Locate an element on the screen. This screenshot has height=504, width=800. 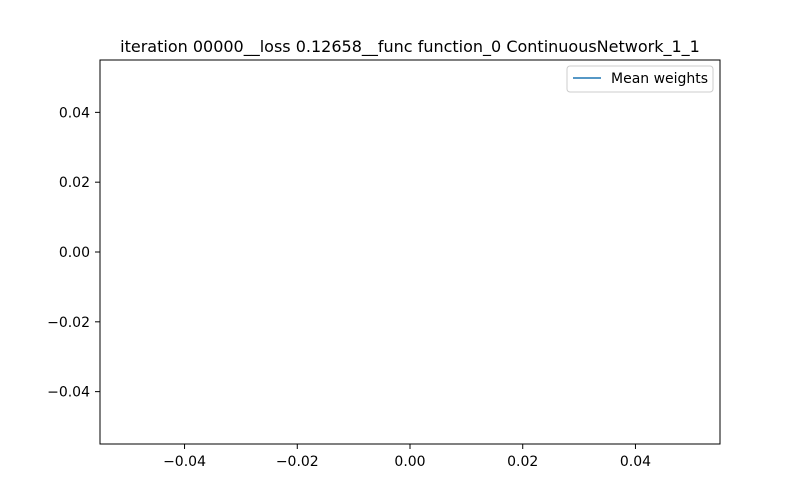
legend: Mean weights is located at coordinates (640, 79).